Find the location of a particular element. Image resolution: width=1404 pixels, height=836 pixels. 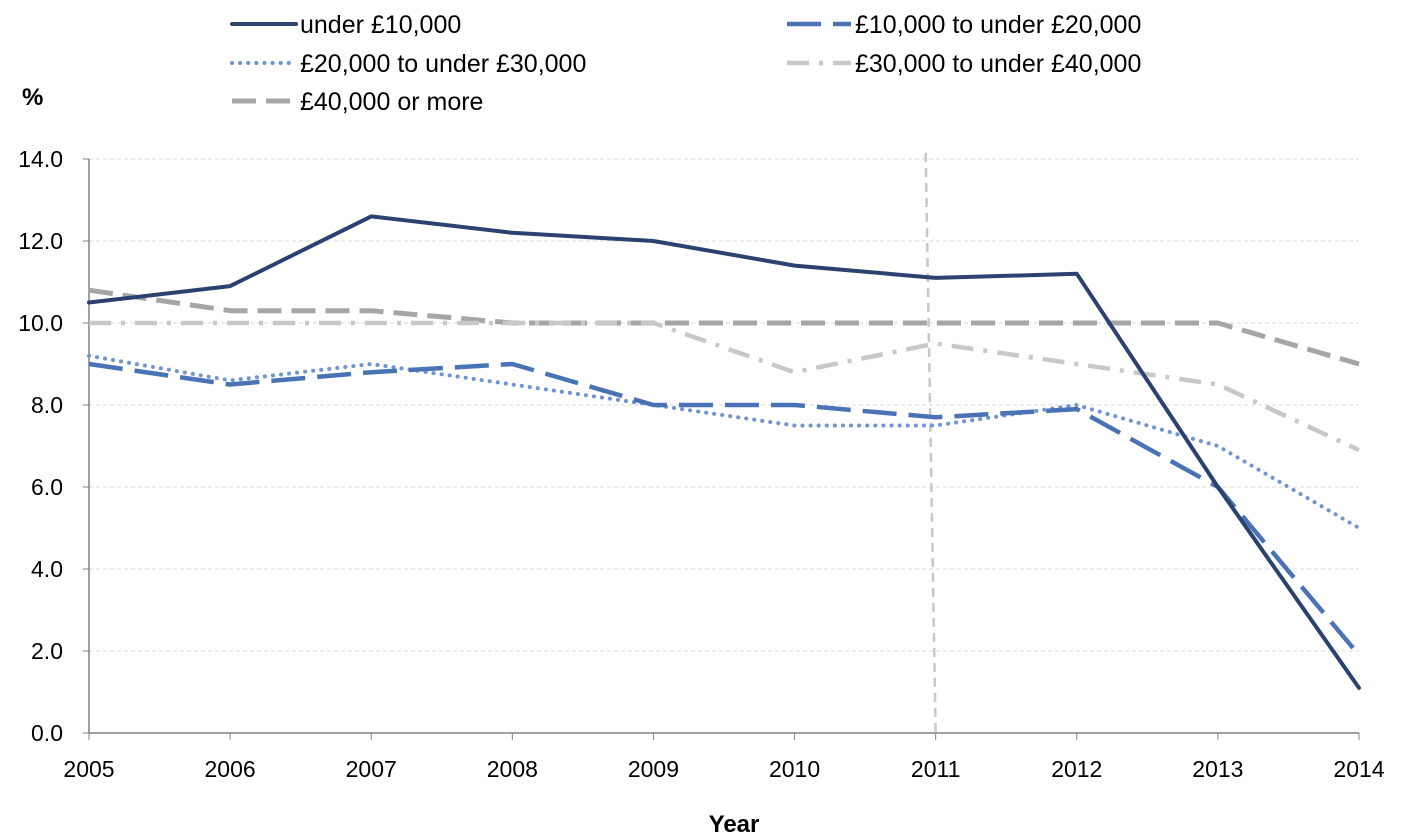

y-tick-label: 10.0 is located at coordinates (40, 323).